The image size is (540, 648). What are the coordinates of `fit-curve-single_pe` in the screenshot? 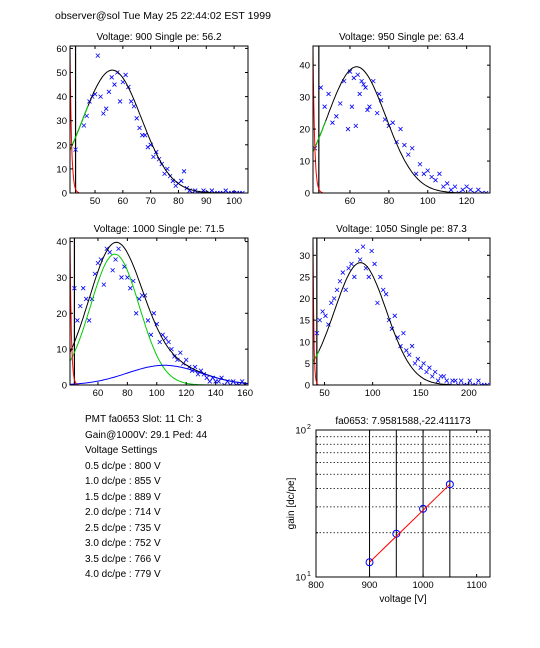 It's located at (316, 356).